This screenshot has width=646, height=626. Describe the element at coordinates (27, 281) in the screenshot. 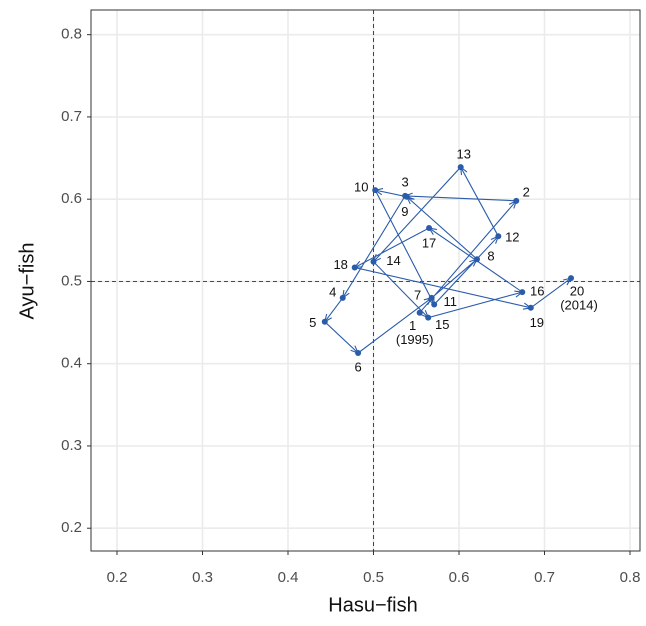

I see `y-axis-title: Ayu−fish` at that location.